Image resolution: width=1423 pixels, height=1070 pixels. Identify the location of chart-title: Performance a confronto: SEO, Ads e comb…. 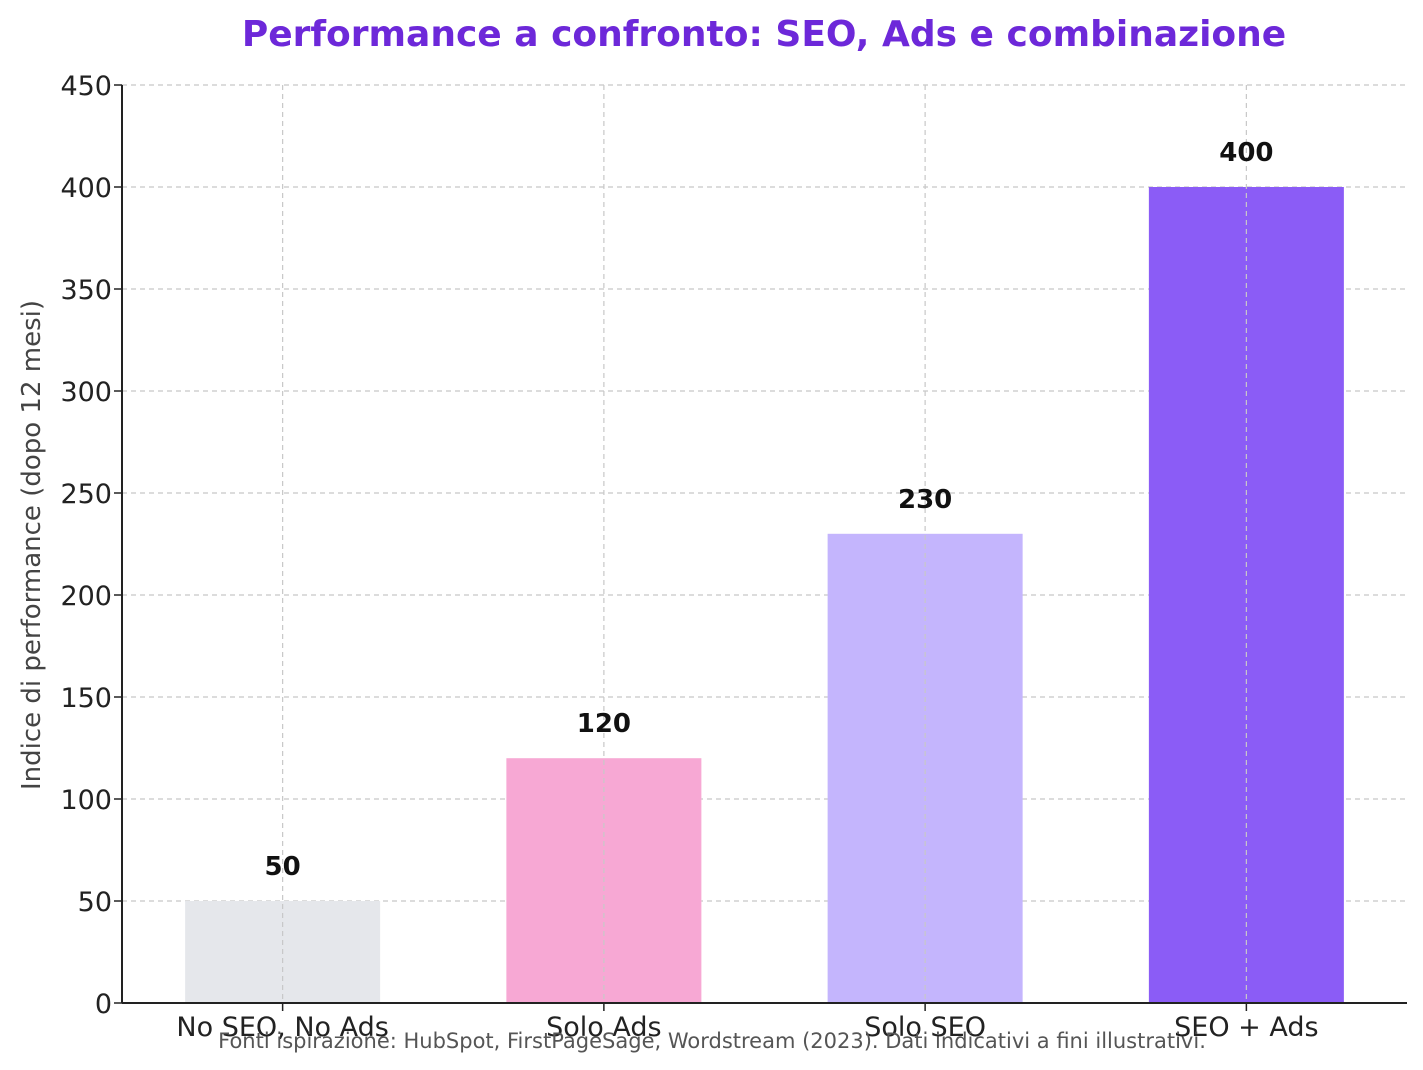
(764, 34).